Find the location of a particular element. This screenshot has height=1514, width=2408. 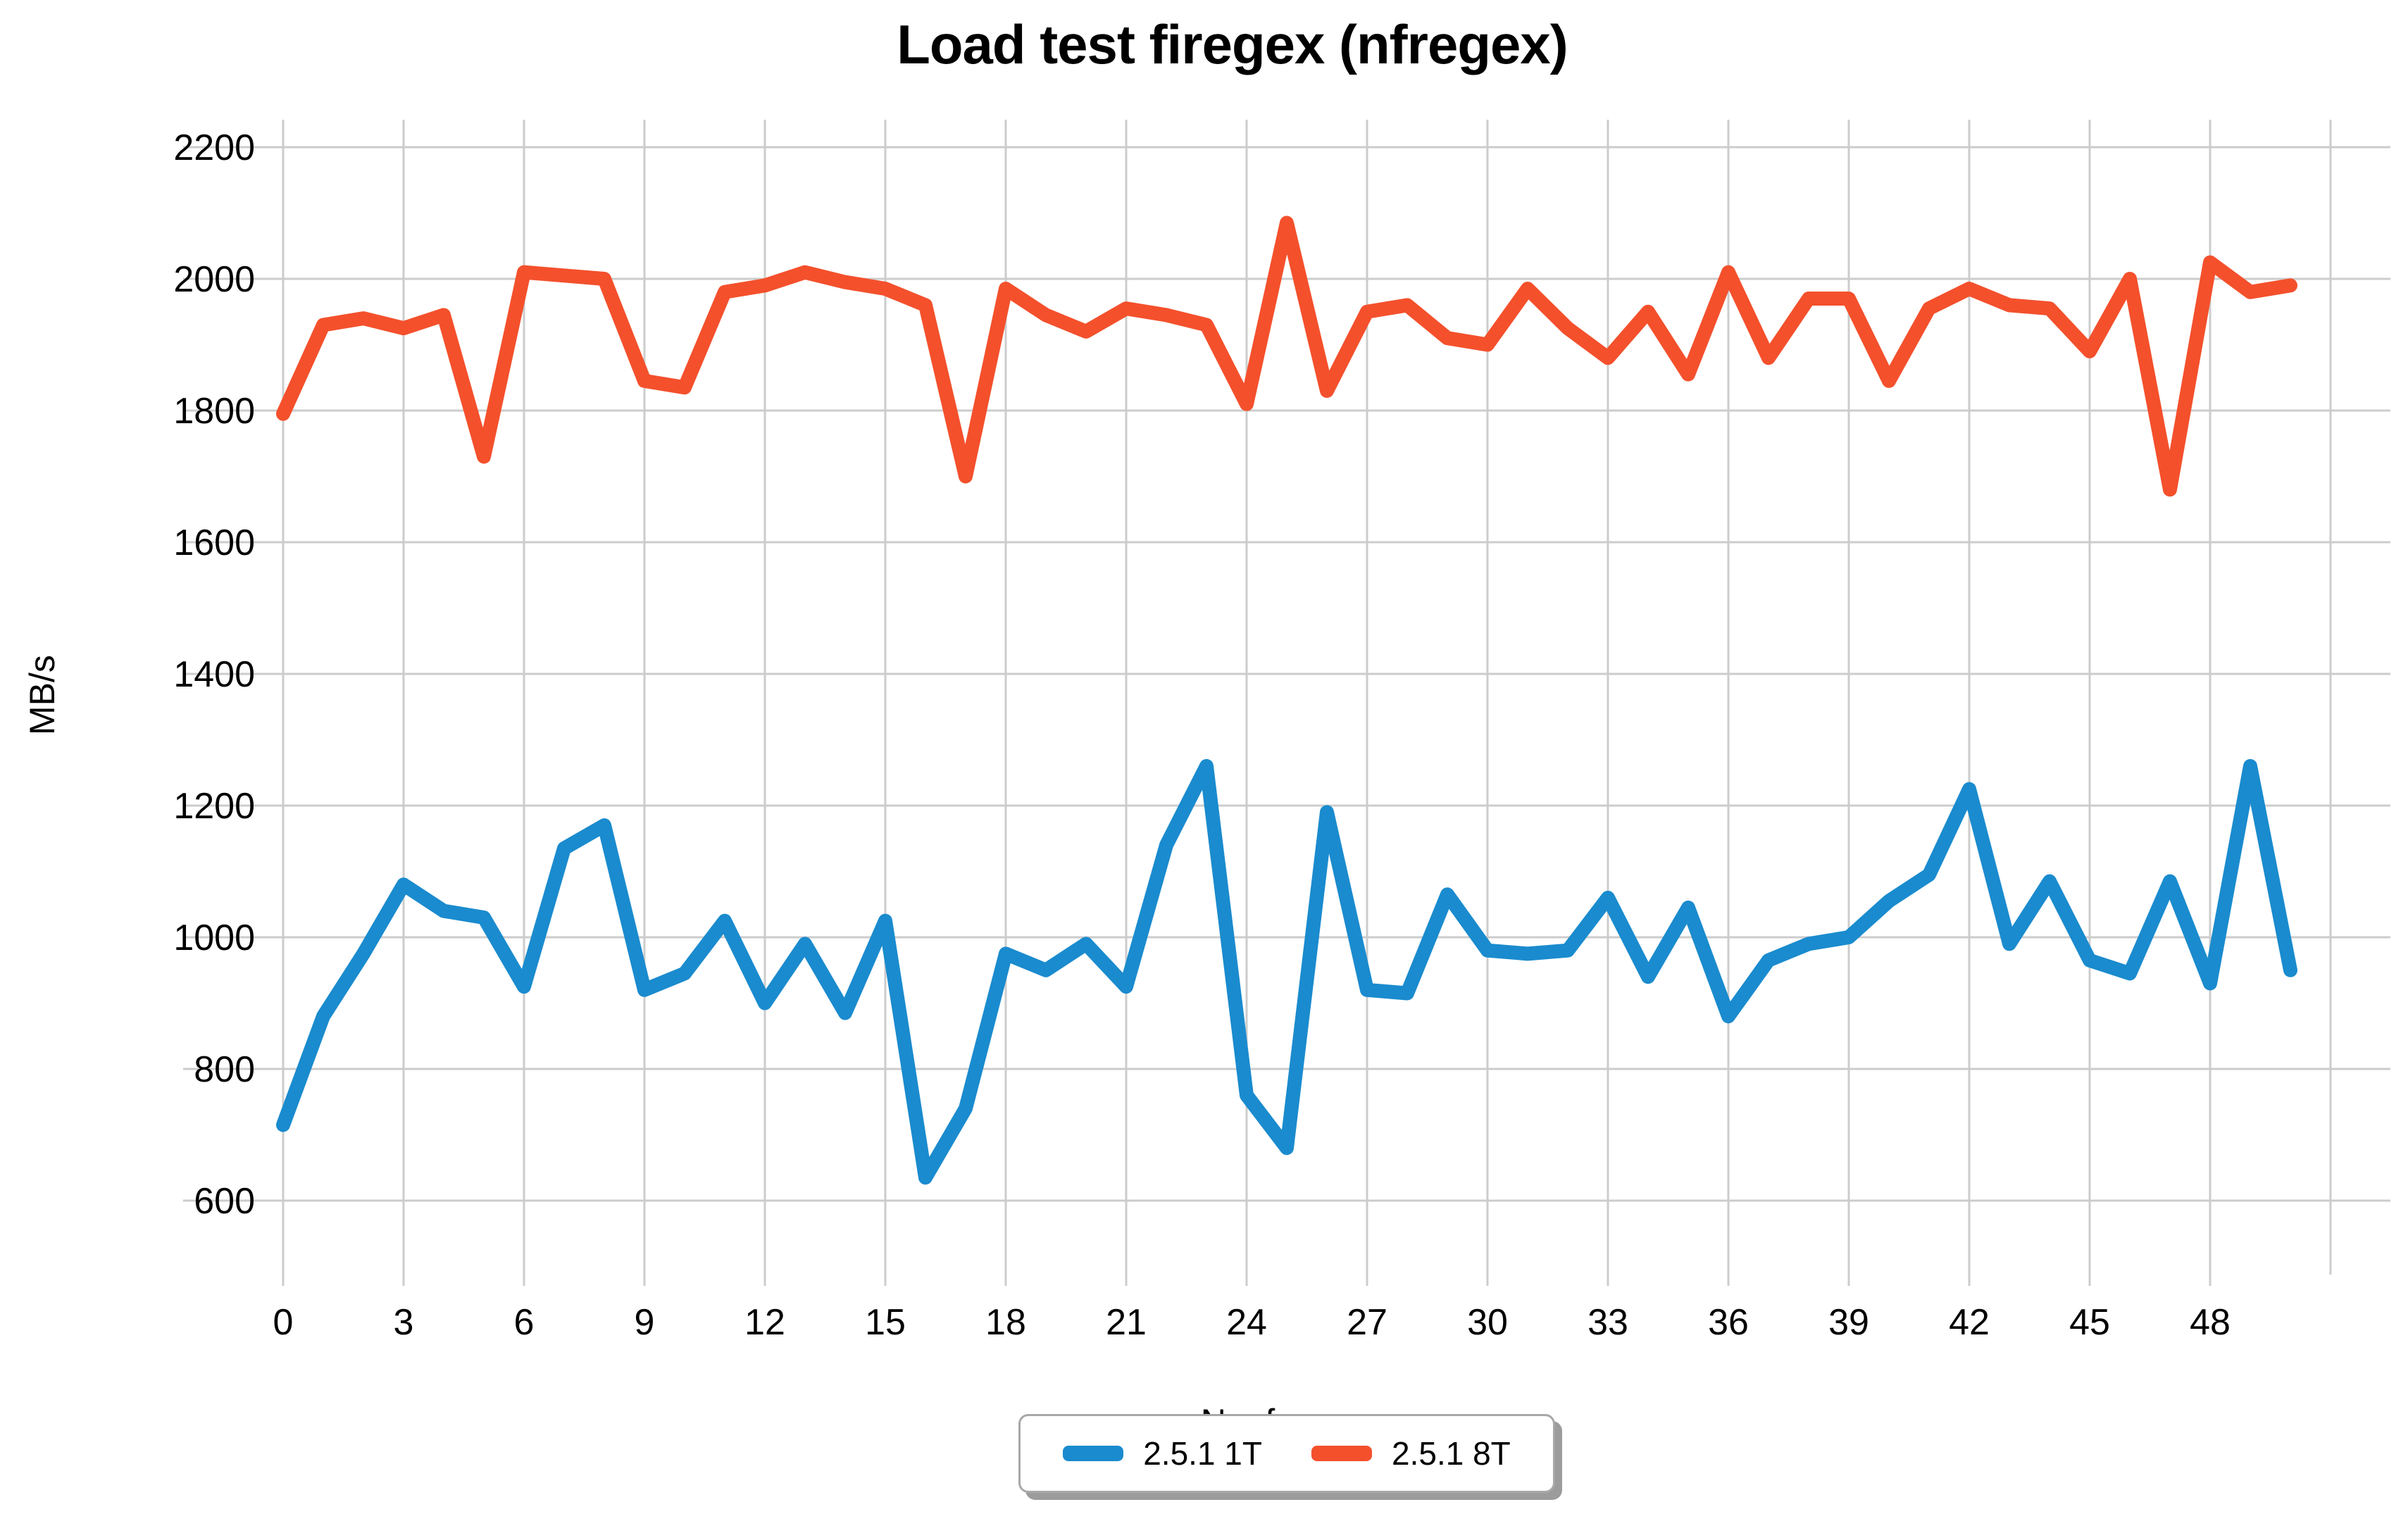

x-tick-label: 24 is located at coordinates (1246, 1322).